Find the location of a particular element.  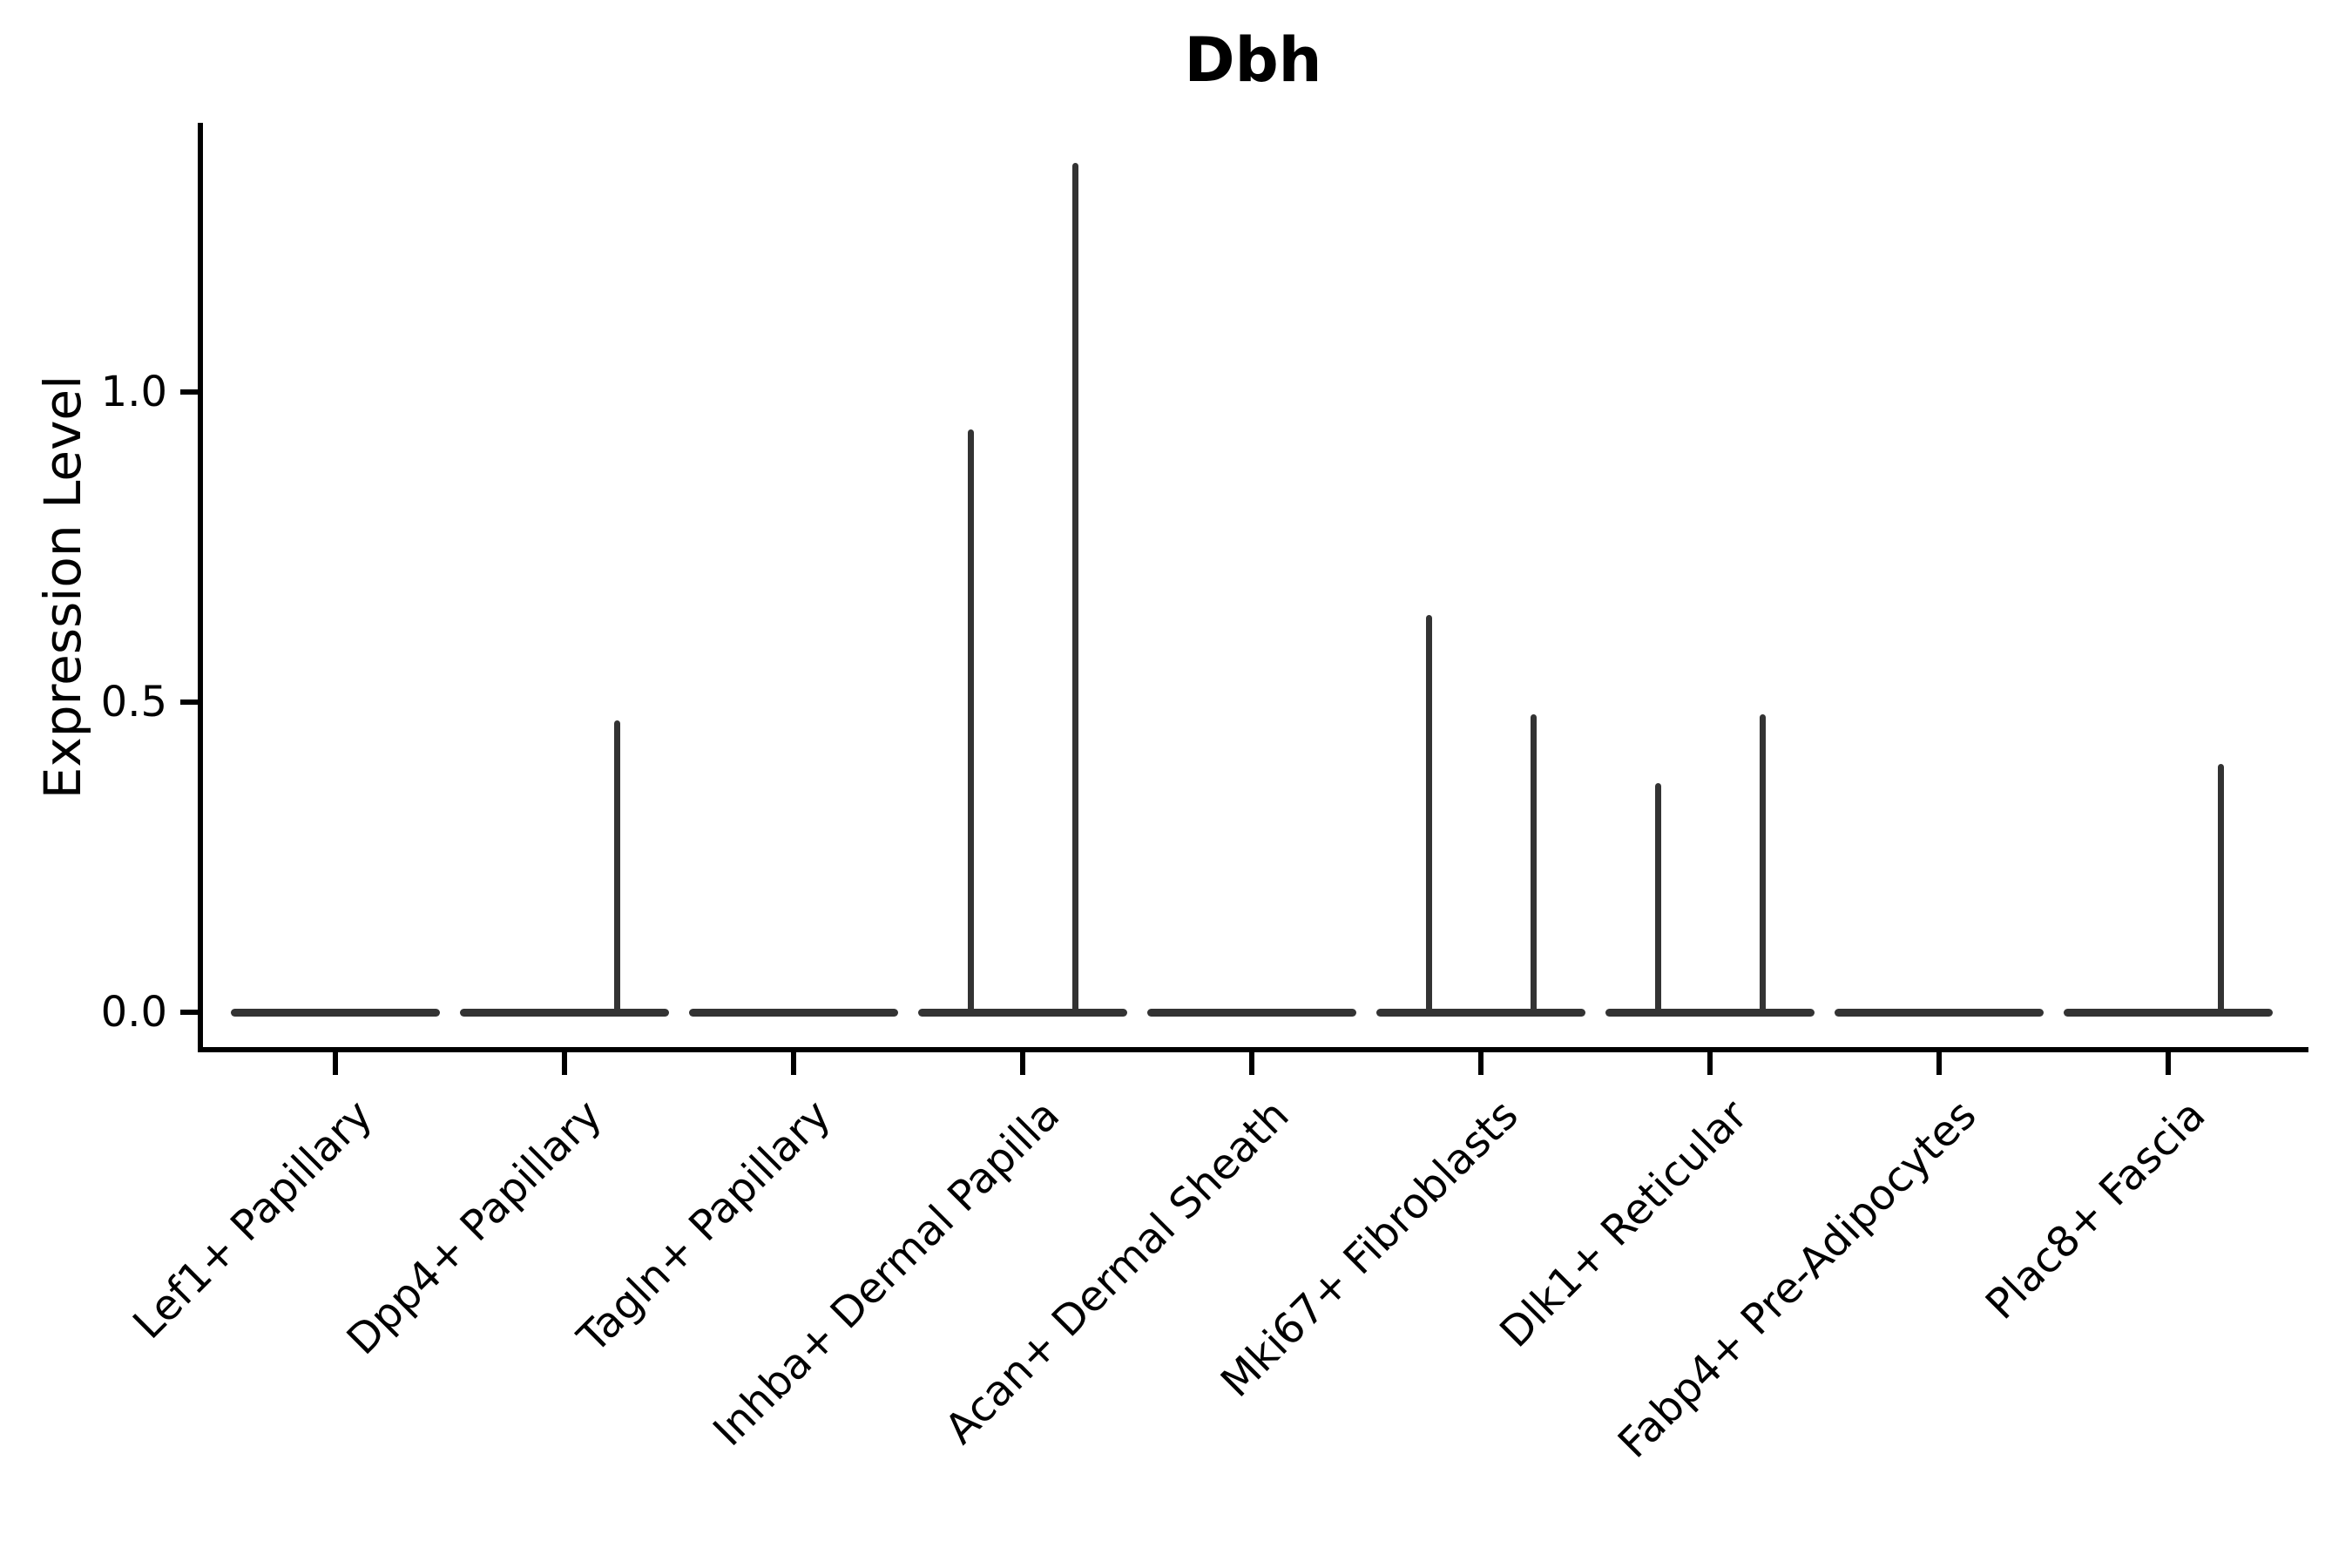

chart-title: Dbh is located at coordinates (1253, 60).